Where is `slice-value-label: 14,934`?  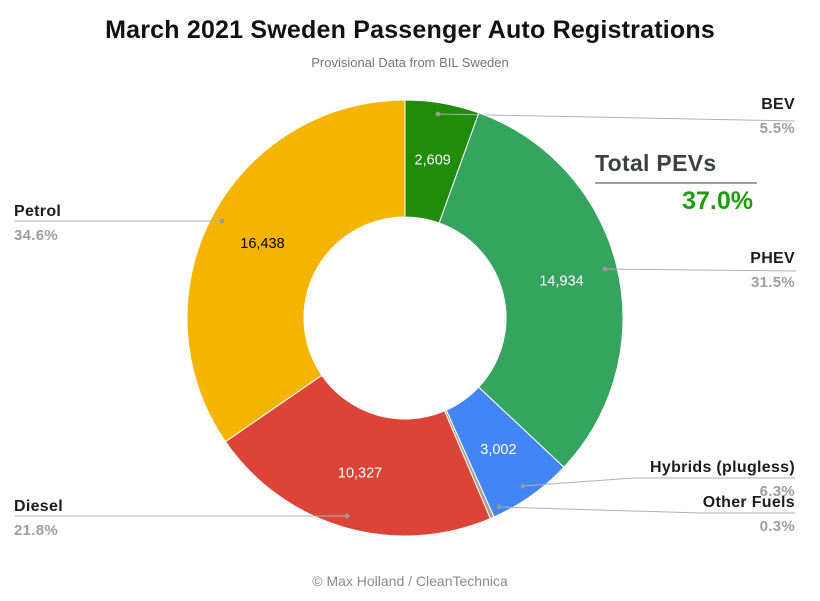
slice-value-label: 14,934 is located at coordinates (561, 281).